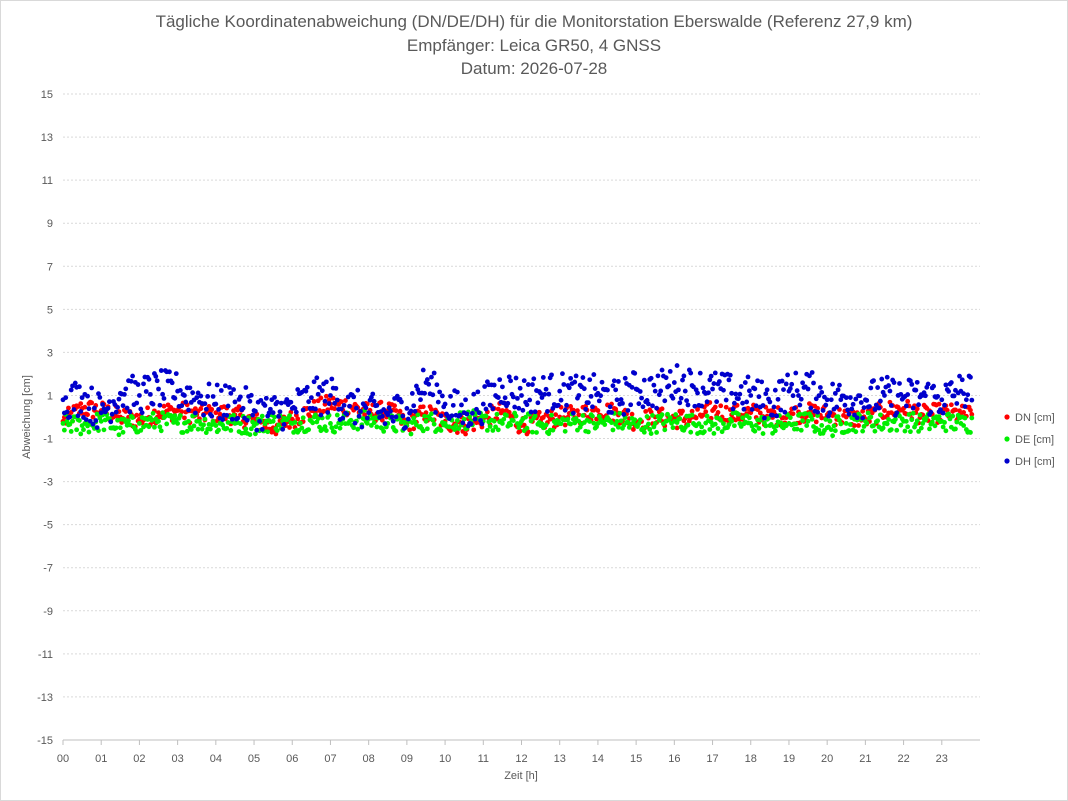 This screenshot has height=801, width=1068. What do you see at coordinates (139, 759) in the screenshot?
I see `x-tick-label-2: 02` at bounding box center [139, 759].